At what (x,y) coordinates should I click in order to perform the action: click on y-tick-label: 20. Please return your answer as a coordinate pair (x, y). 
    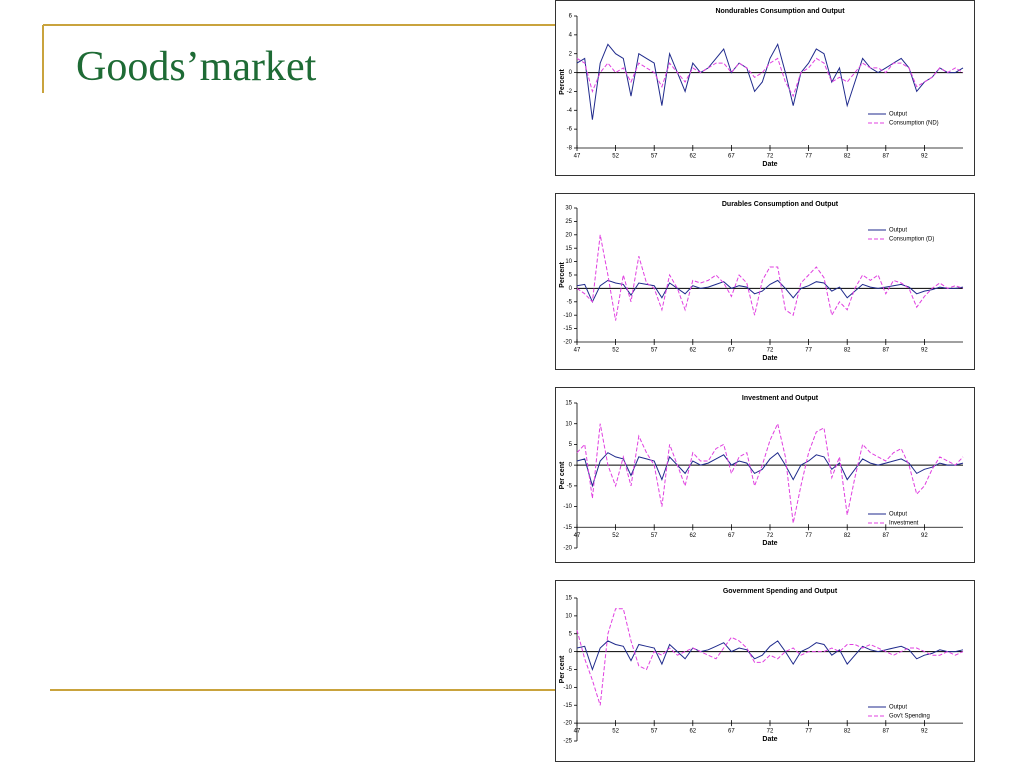
    Looking at the image, I should click on (568, 235).